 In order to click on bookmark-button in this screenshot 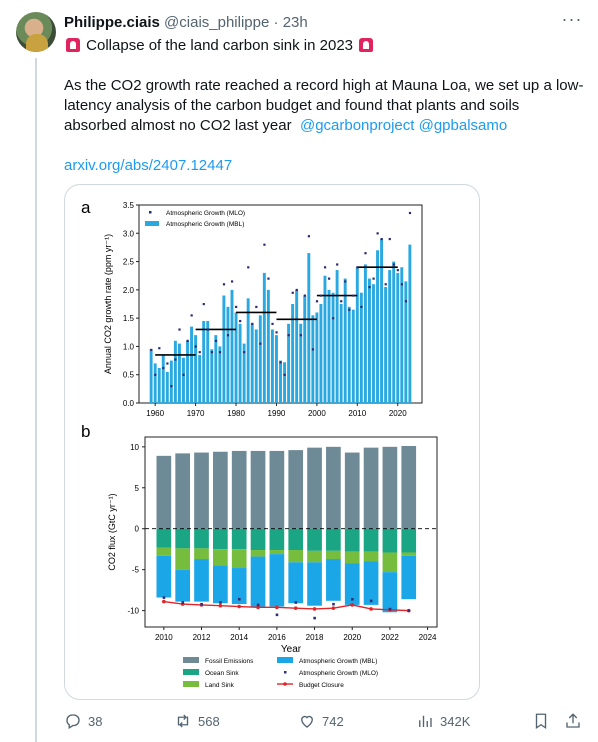, I will do `click(541, 721)`.